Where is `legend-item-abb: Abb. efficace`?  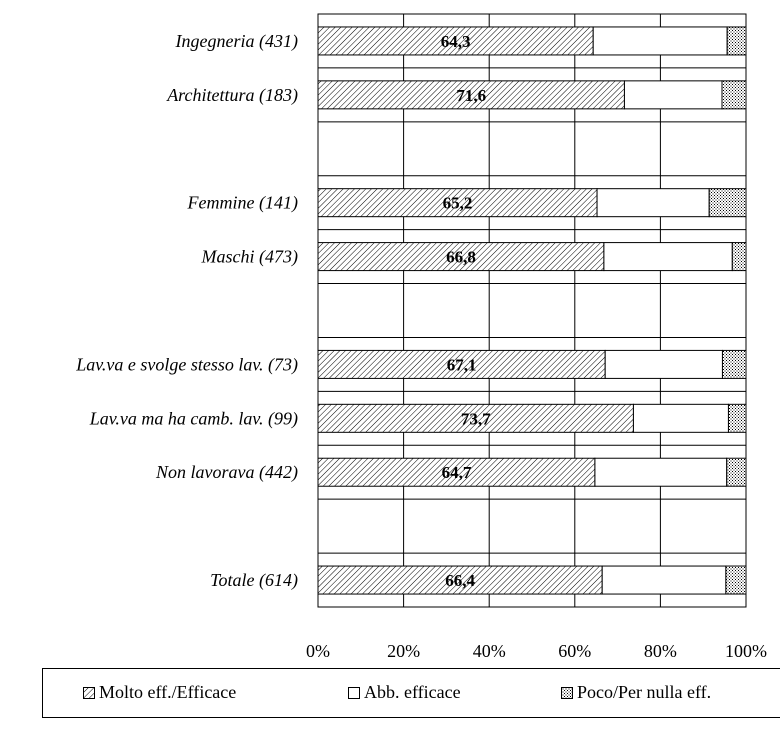 legend-item-abb: Abb. efficace is located at coordinates (404, 692).